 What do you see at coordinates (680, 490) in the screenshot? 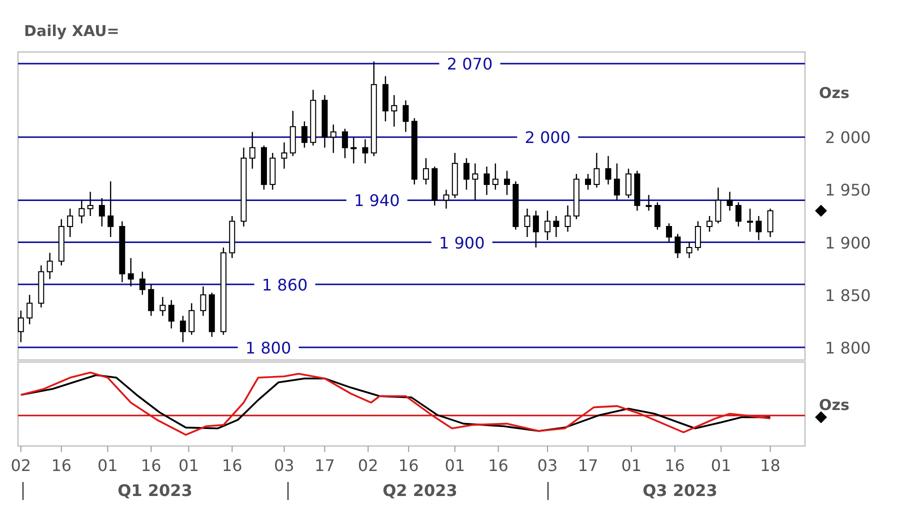
I see `text: Q3 2023` at bounding box center [680, 490].